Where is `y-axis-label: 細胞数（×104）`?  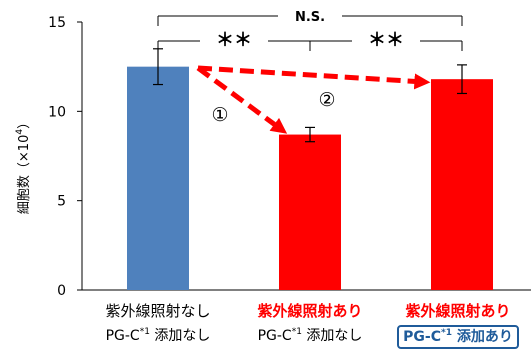 y-axis-label: 細胞数（×104） is located at coordinates (23, 165).